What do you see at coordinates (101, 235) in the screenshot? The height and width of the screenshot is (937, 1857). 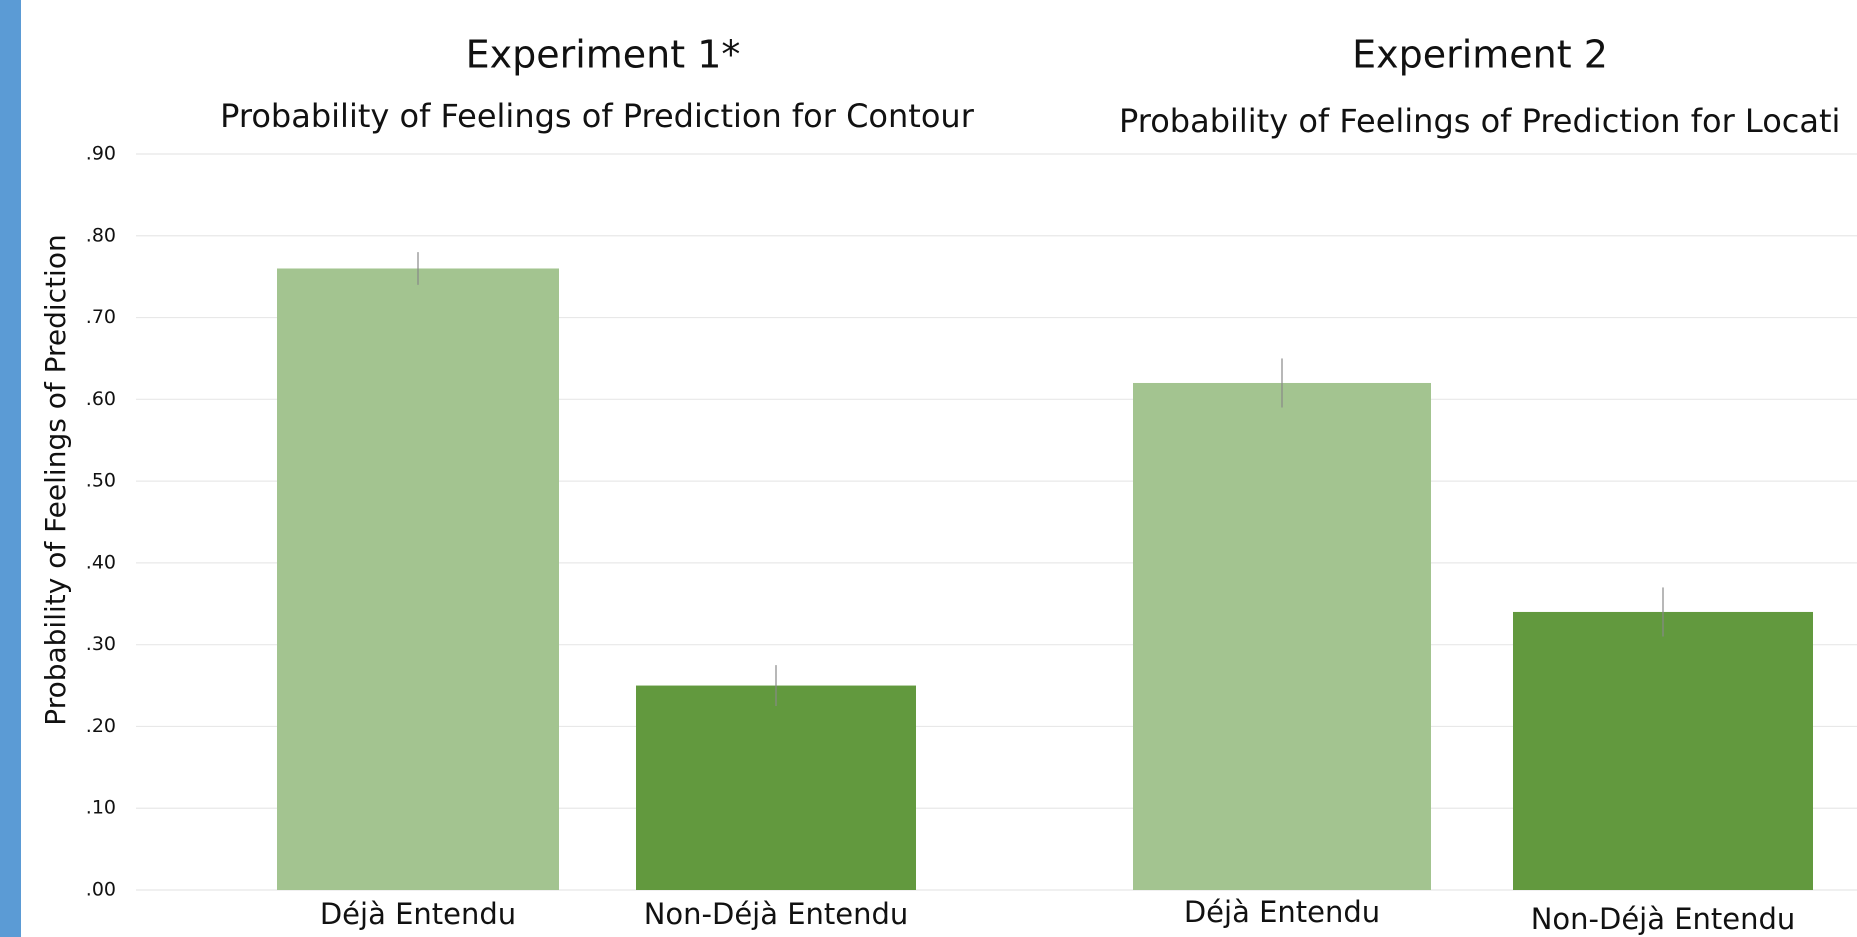 I see `y-tick-label: .80` at bounding box center [101, 235].